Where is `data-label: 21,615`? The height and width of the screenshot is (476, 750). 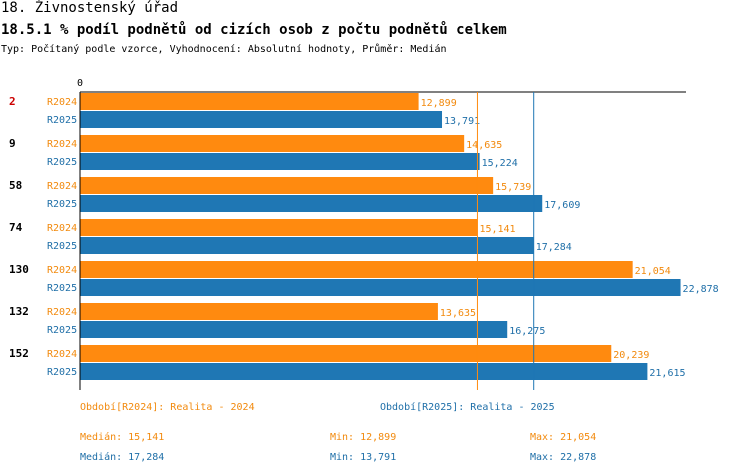 data-label: 21,615 is located at coordinates (667, 373).